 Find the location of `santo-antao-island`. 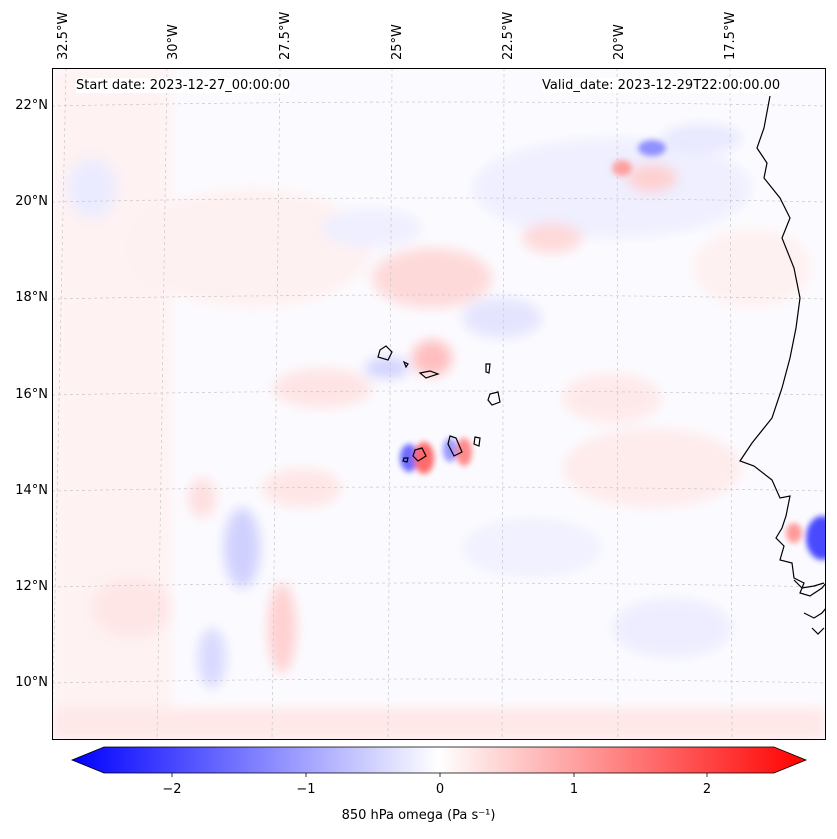

santo-antao-island is located at coordinates (385, 353).